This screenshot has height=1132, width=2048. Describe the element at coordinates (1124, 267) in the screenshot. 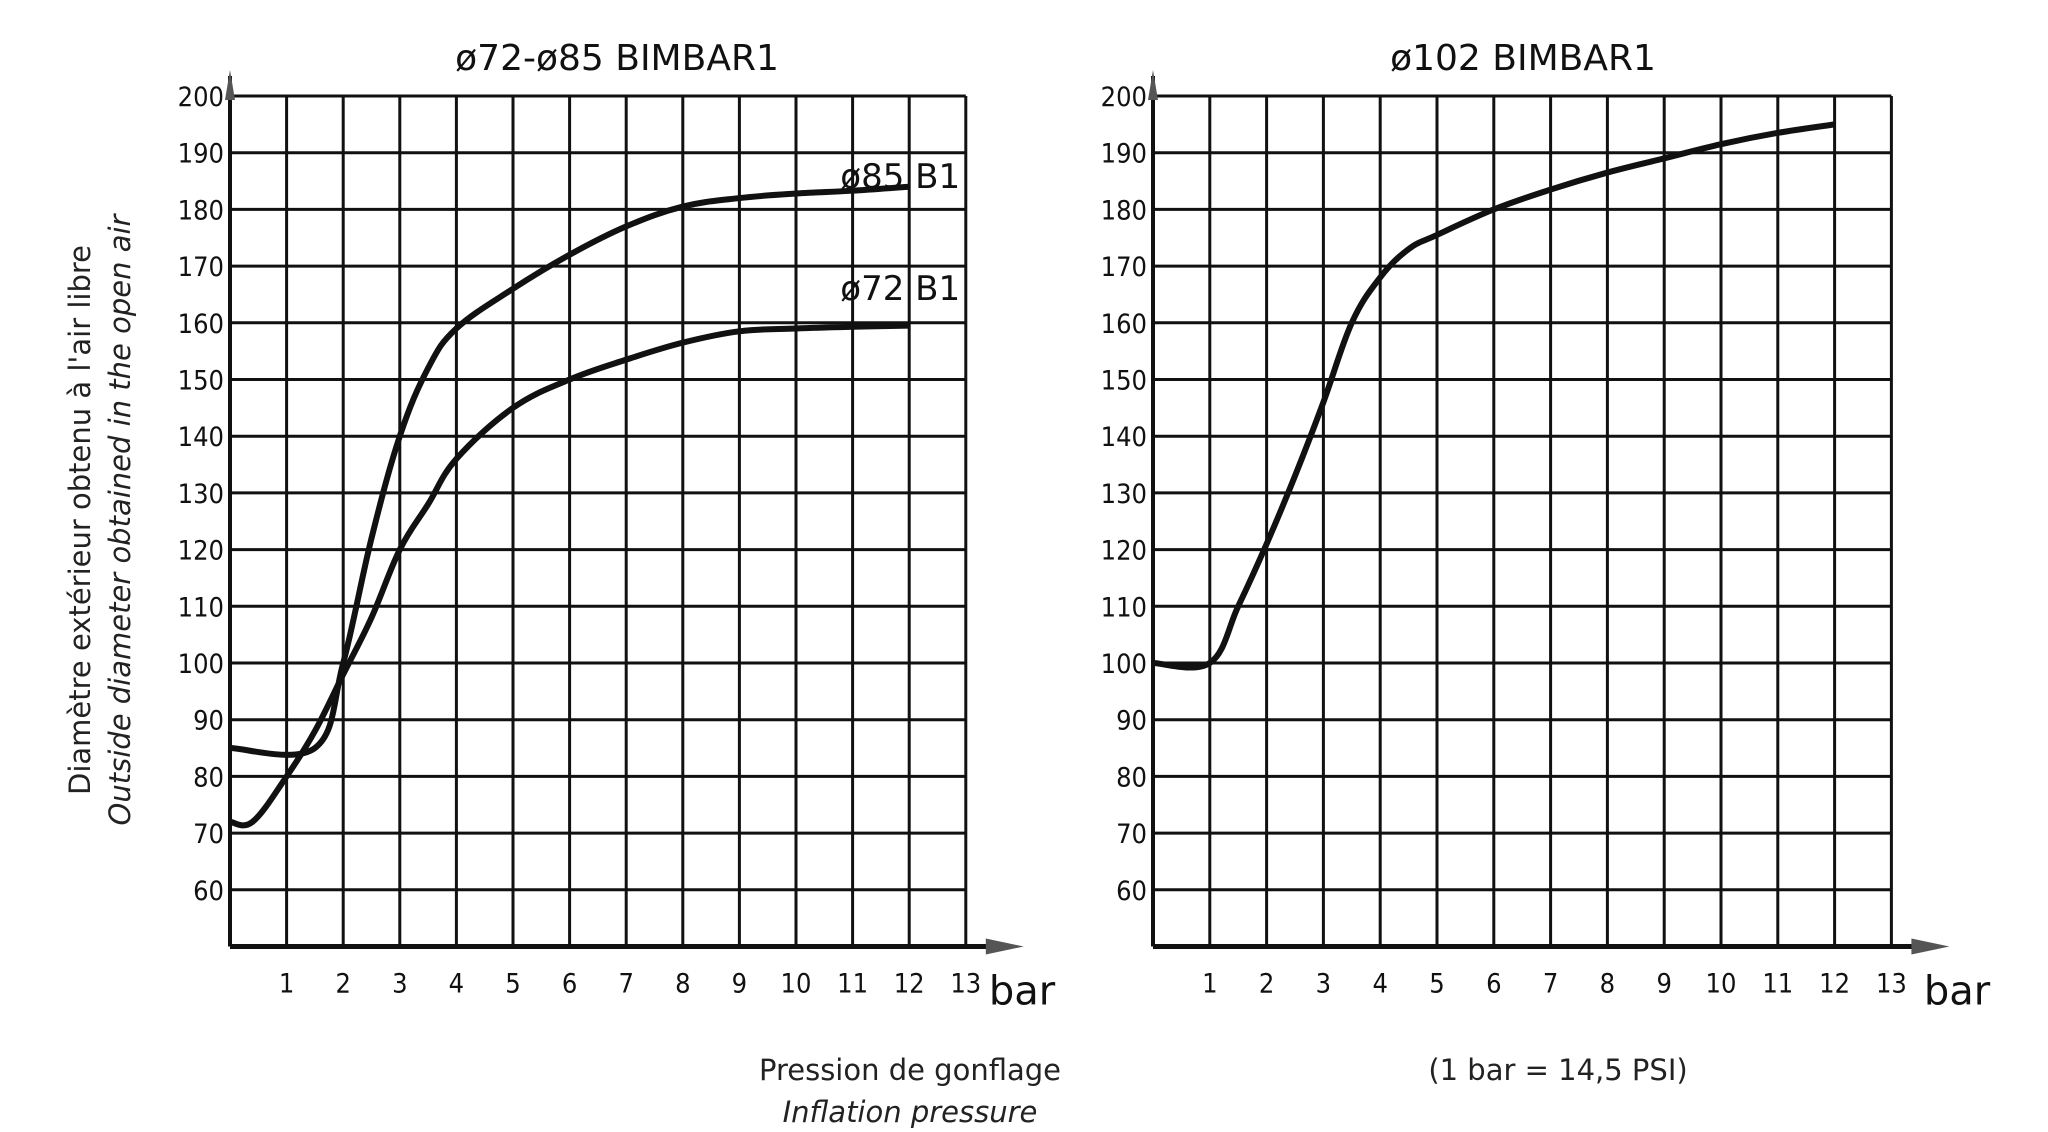

I see `y-tick-label: 170` at that location.